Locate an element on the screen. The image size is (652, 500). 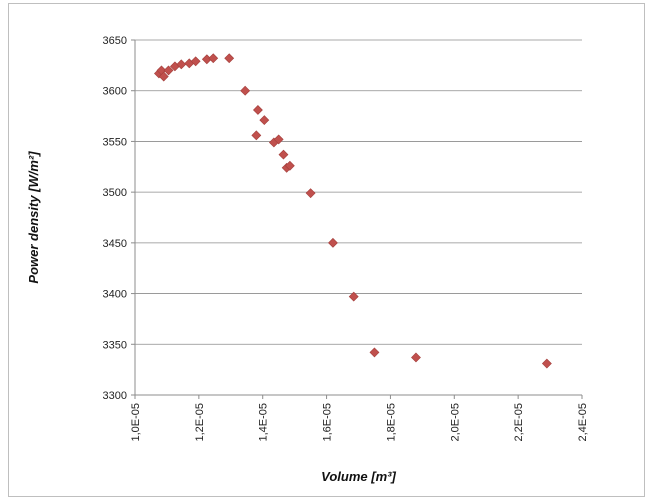
y-axis-title: Power density [W/m²] is located at coordinates (33, 217).